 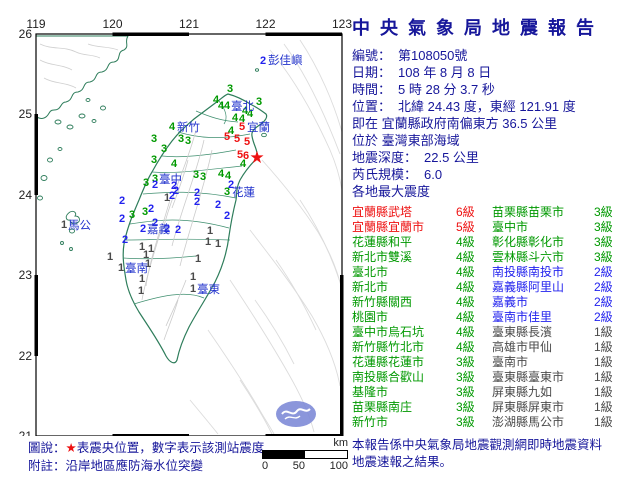 I want to click on info-value: 5 時 28 分 3.7 秒, so click(x=446, y=89).